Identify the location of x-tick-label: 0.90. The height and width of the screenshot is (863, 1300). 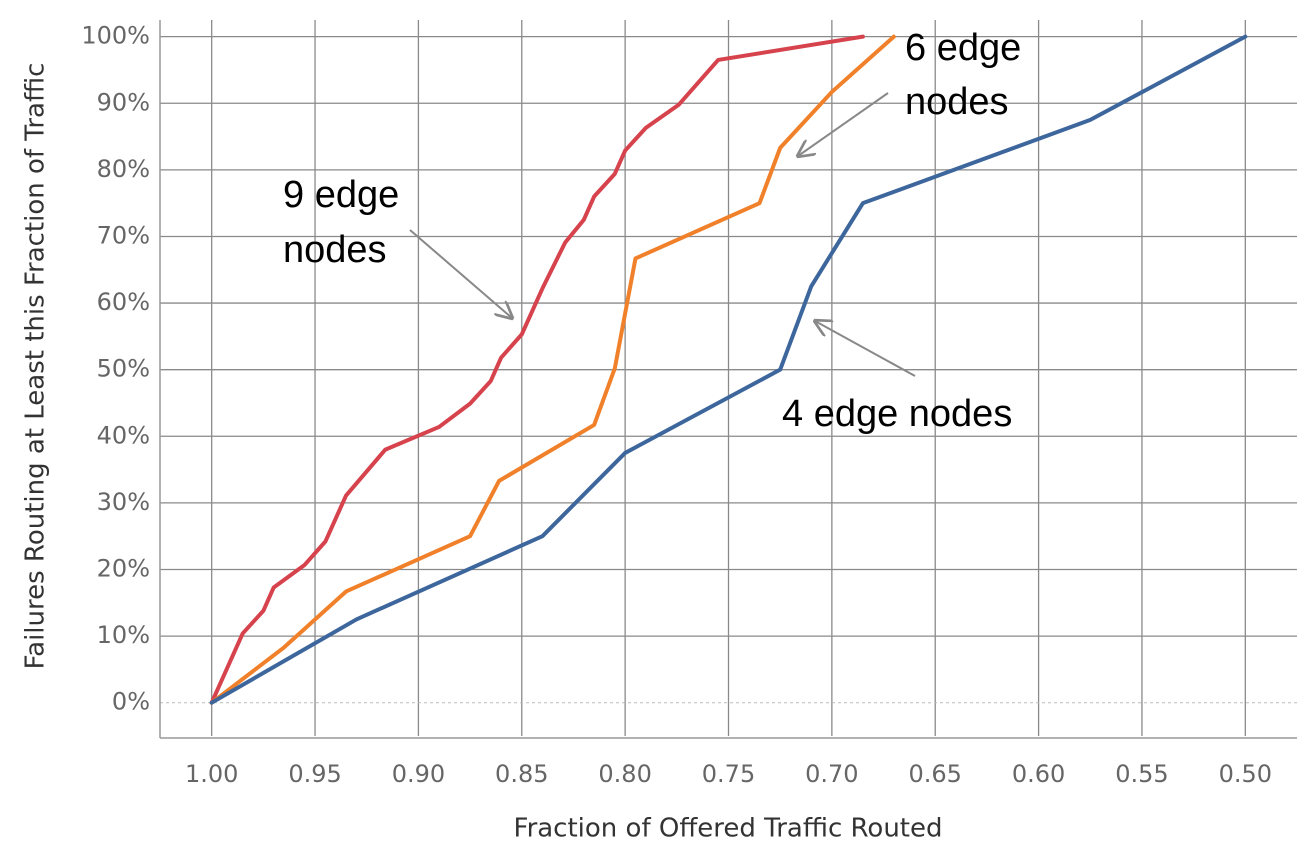
(418, 774).